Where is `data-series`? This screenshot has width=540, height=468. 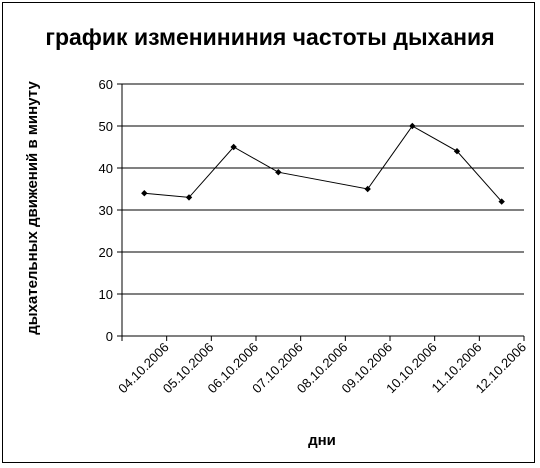
data-series is located at coordinates (323, 163).